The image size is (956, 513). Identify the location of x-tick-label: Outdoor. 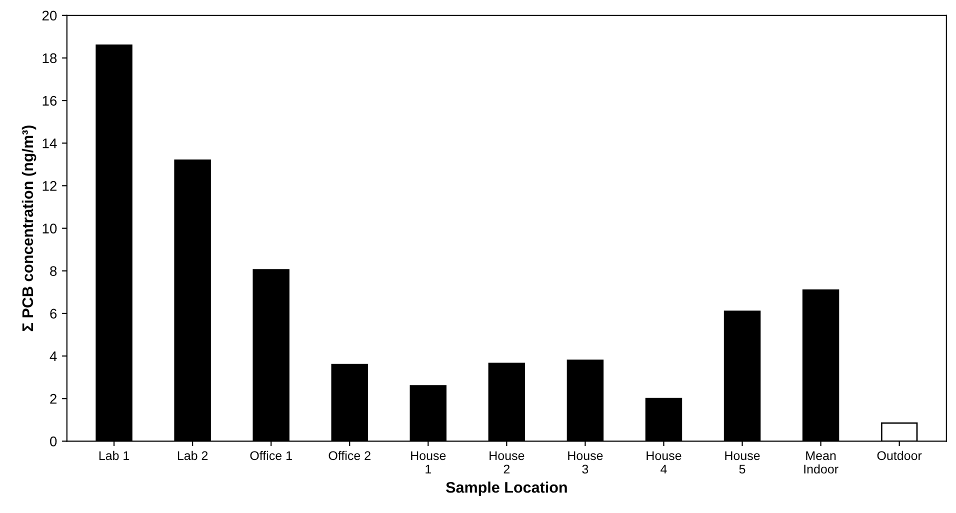
(899, 455).